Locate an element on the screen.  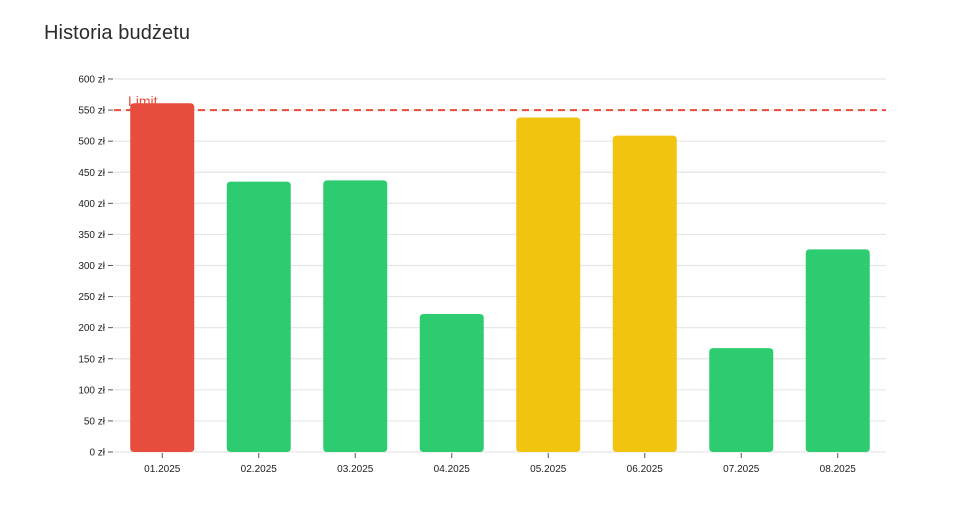
y-tick-label-350: 350 zł is located at coordinates (91, 235).